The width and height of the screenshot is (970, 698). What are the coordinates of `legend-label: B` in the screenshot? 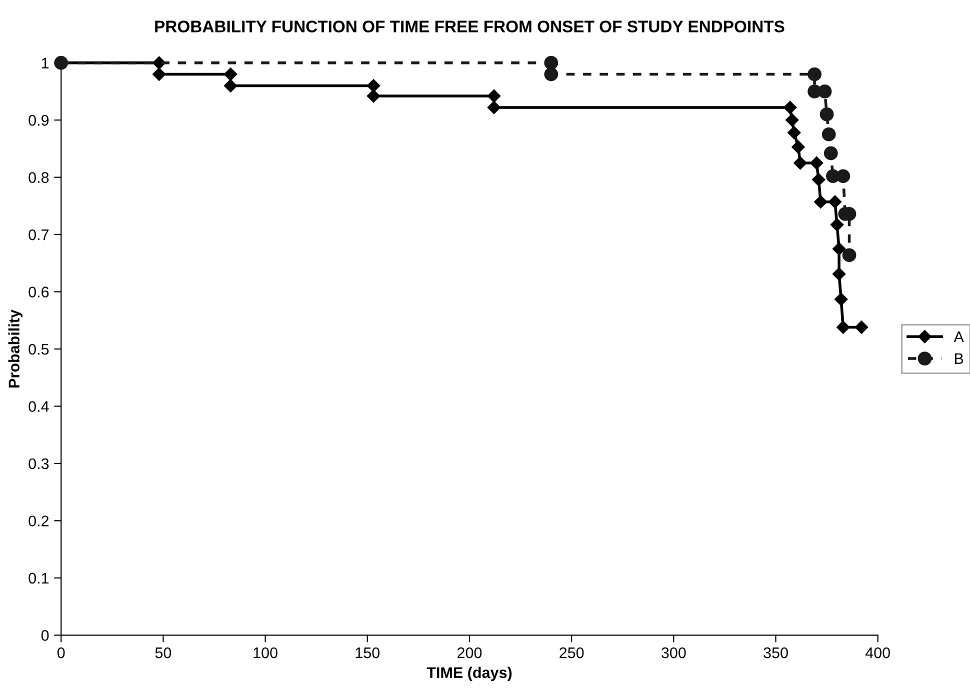 It's located at (959, 358).